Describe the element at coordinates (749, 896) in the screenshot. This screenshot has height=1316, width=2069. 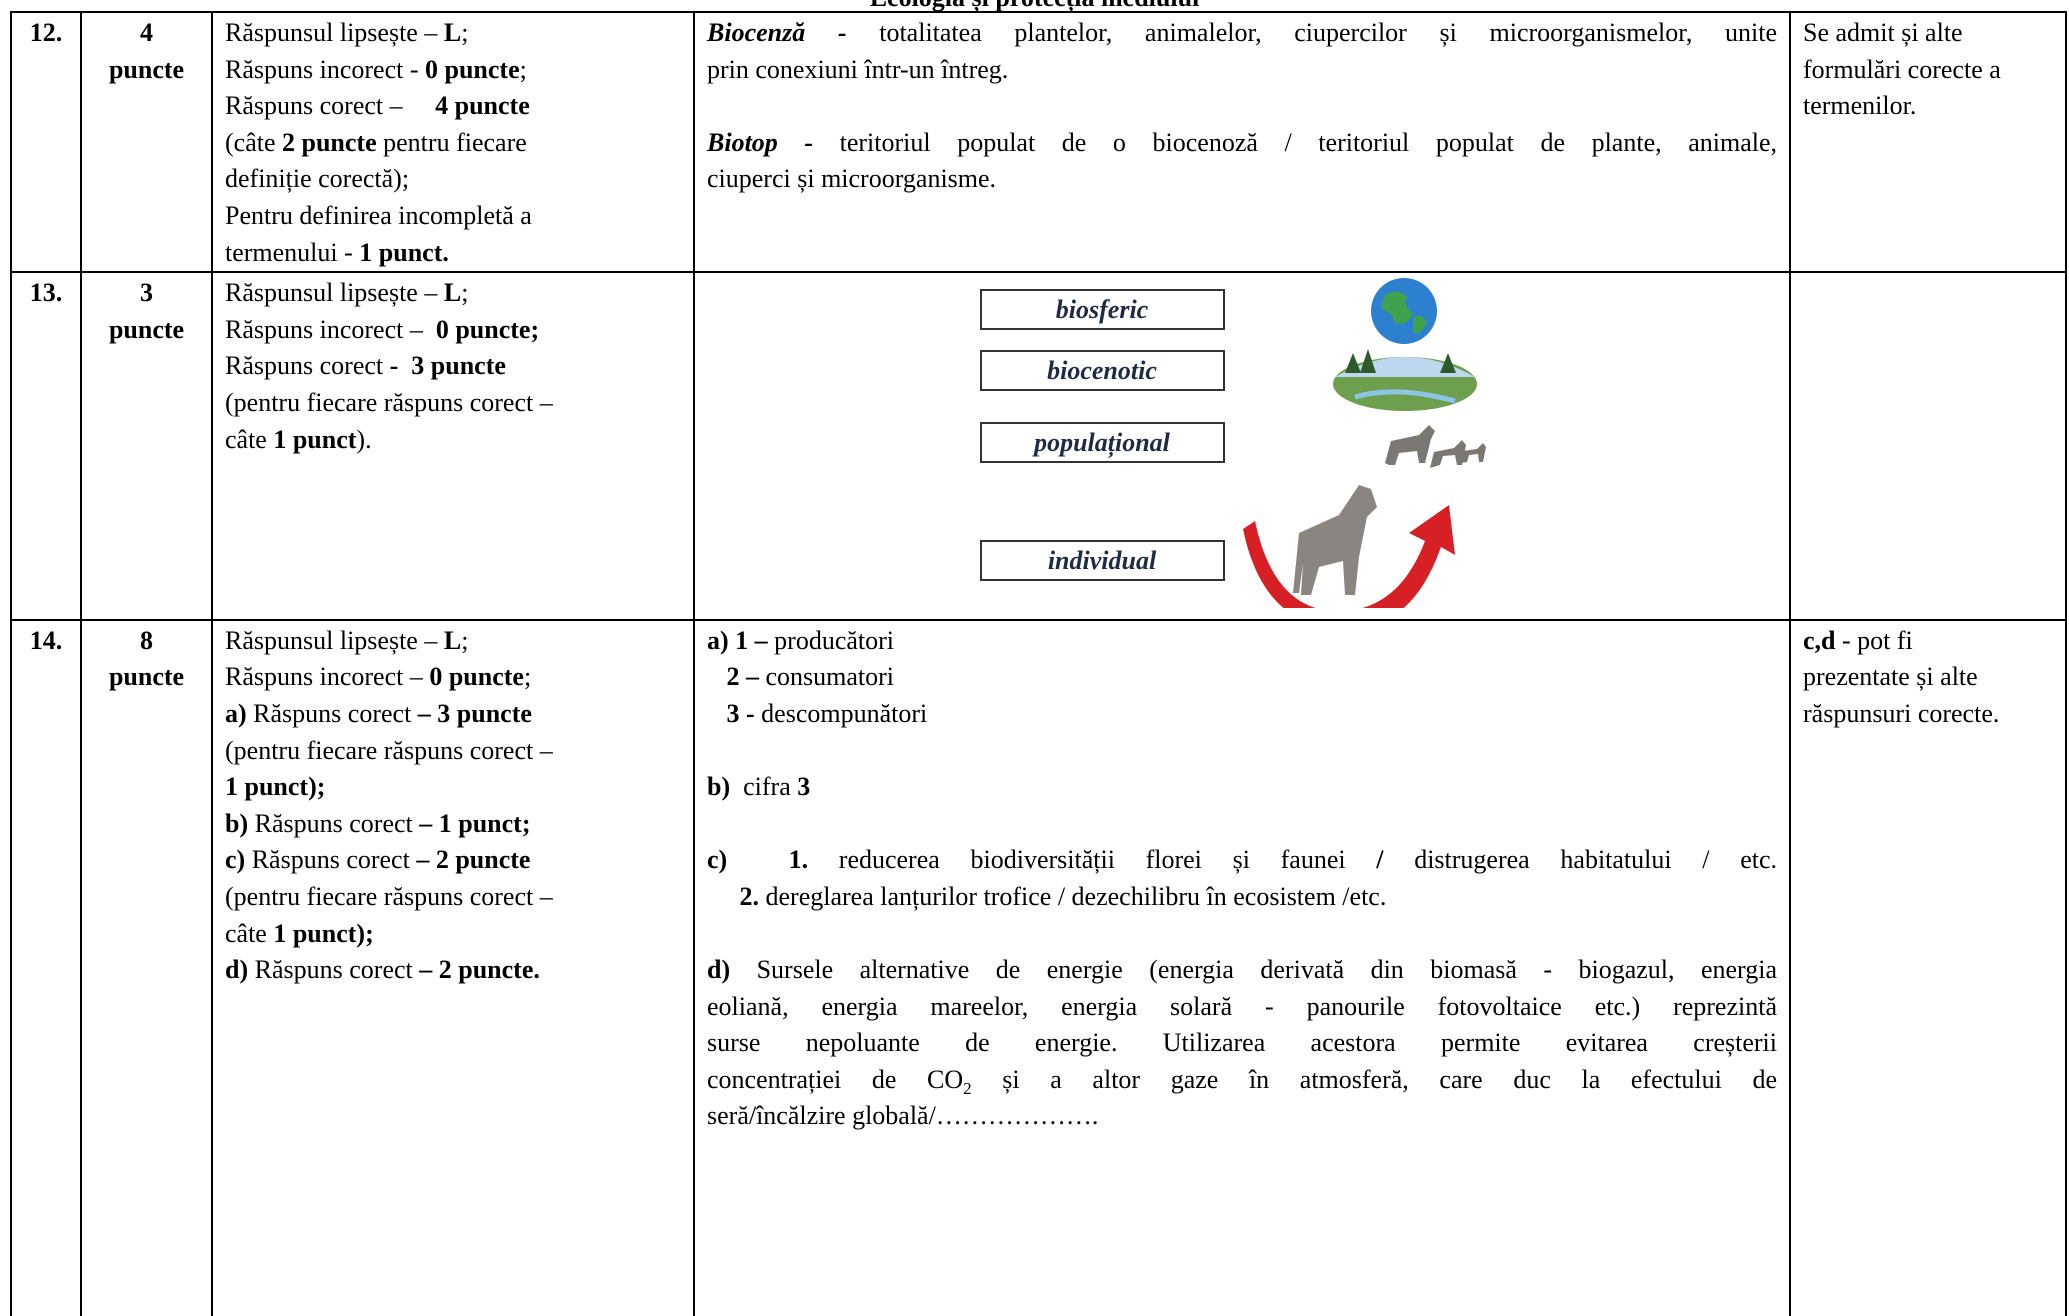
I see `bold-run: 2.` at that location.